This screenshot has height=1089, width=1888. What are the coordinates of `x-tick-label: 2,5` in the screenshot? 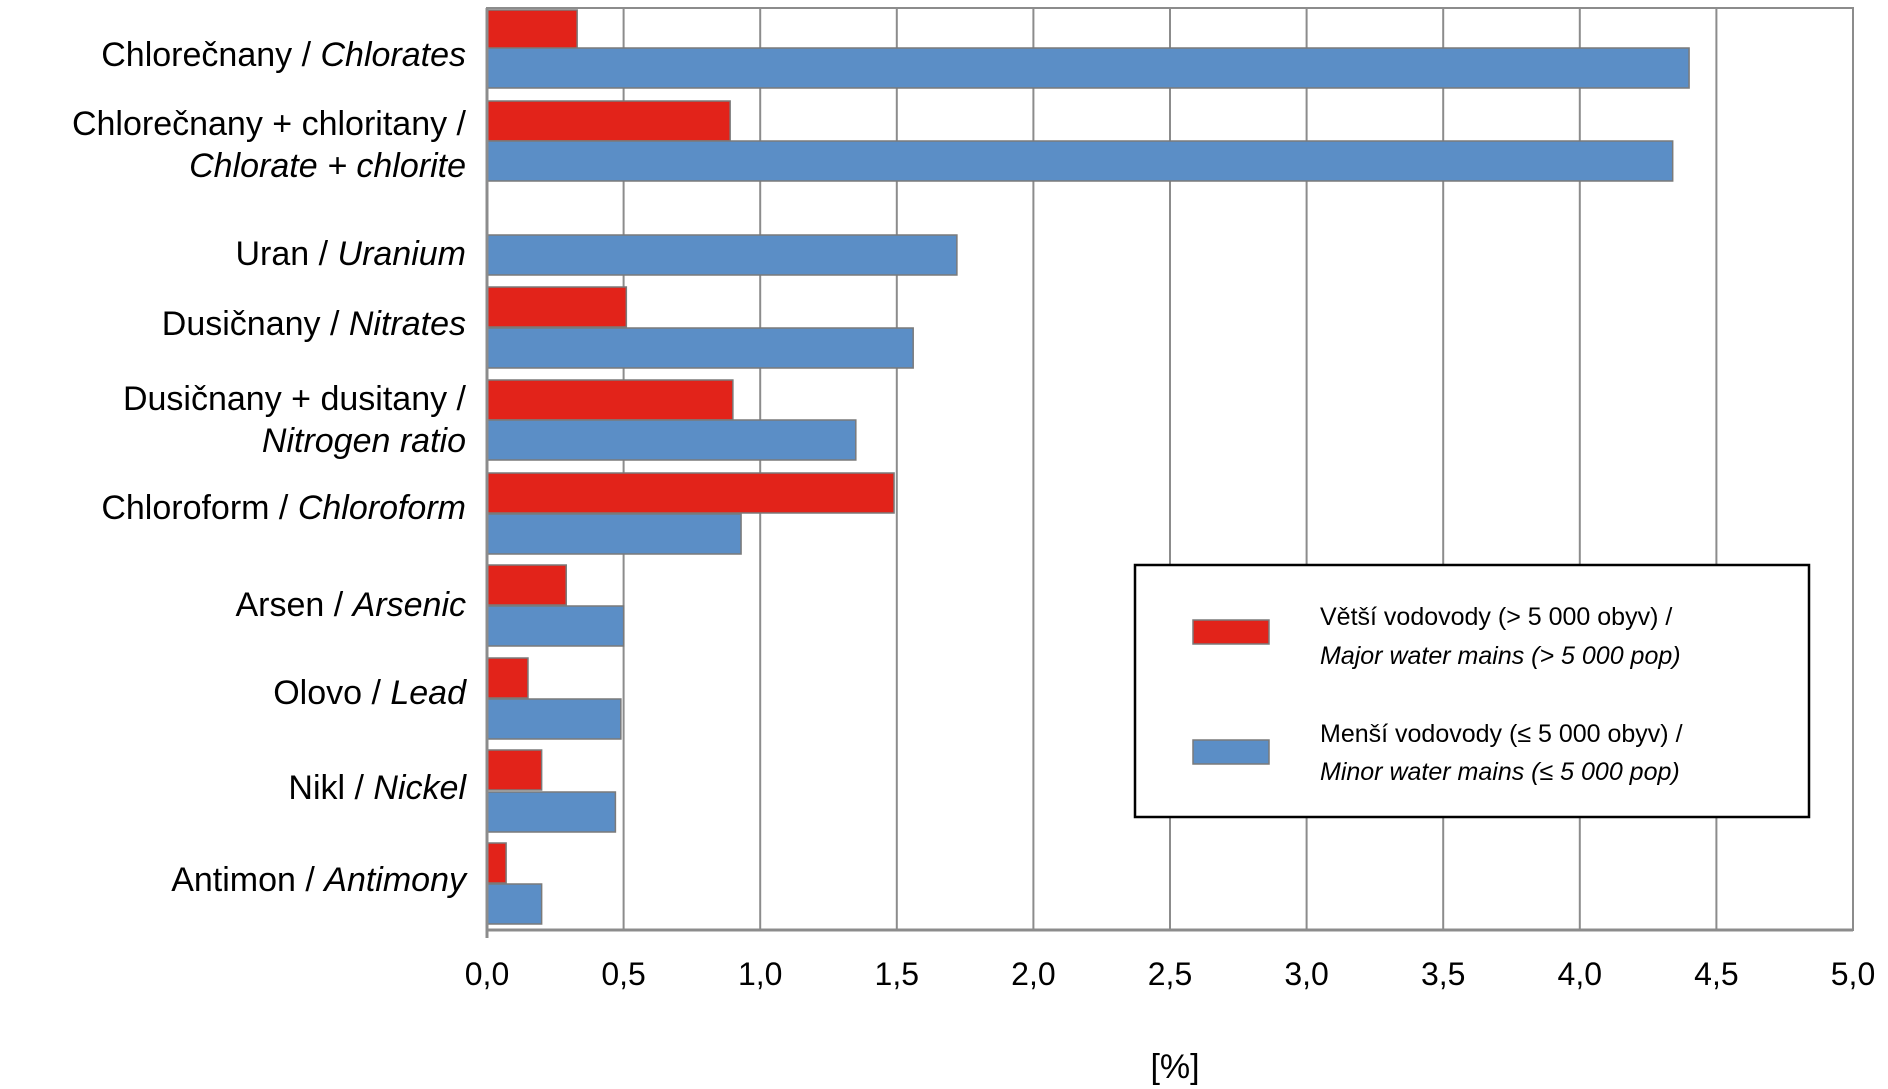 It's located at (1170, 974).